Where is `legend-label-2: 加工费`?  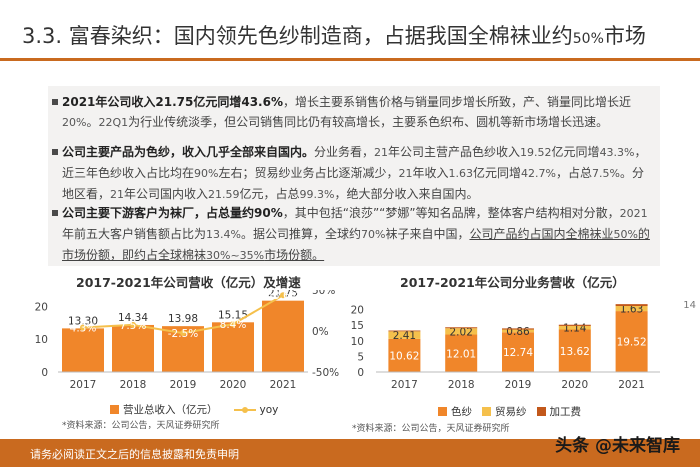
legend-label-2: 加工费 is located at coordinates (565, 412).